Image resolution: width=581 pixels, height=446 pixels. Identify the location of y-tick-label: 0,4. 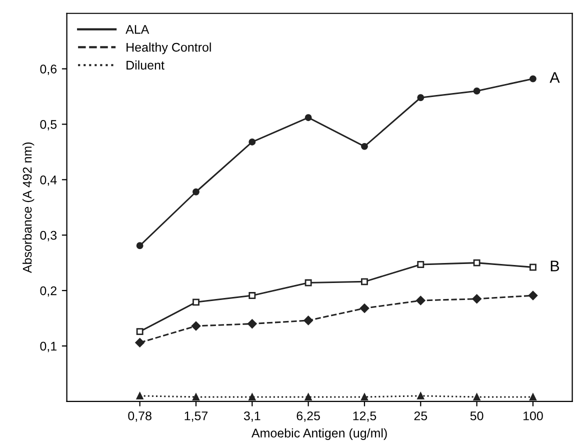
(48, 180).